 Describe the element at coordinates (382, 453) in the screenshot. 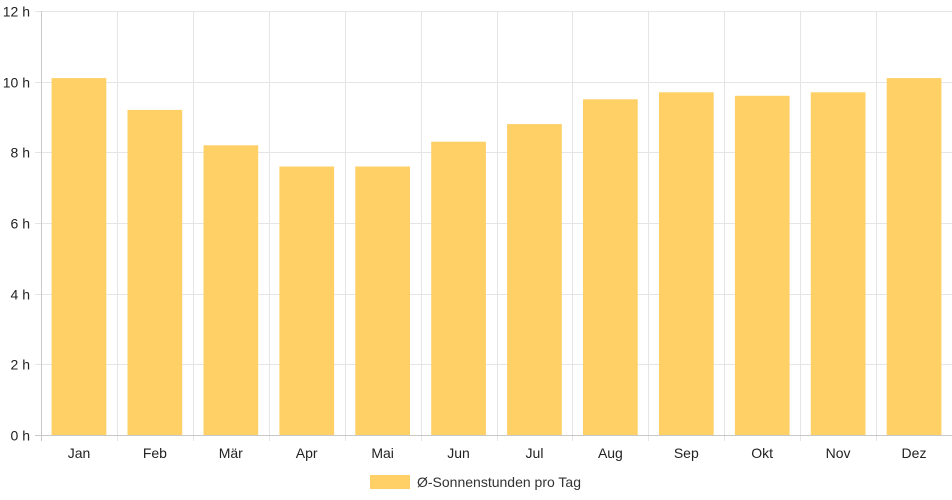

I see `x-tick-label: Mai` at that location.